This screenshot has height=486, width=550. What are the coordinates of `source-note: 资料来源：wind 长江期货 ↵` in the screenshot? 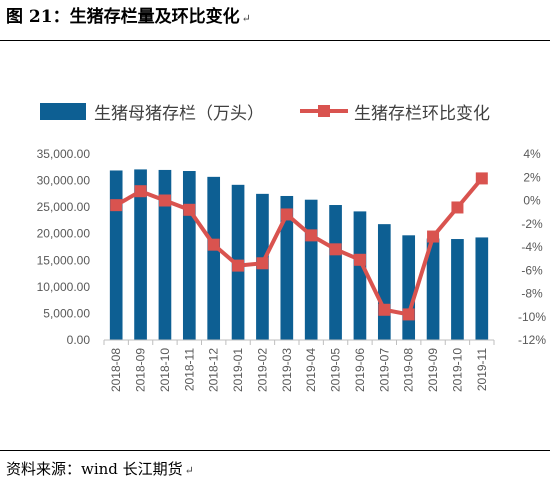 It's located at (100, 468).